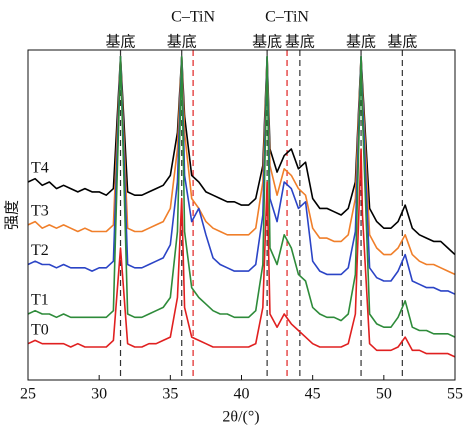 The height and width of the screenshot is (434, 472). What do you see at coordinates (40, 168) in the screenshot?
I see `series-label: T4` at bounding box center [40, 168].